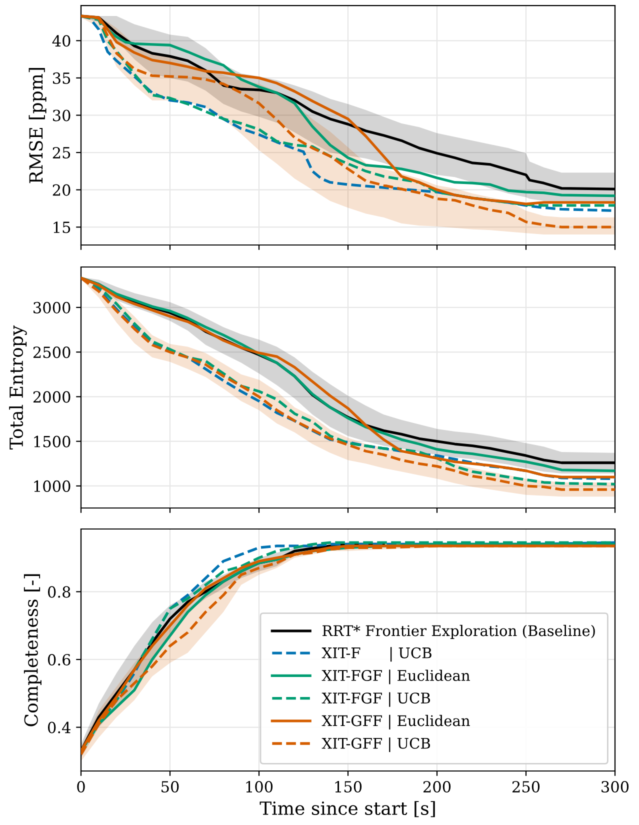  Describe the element at coordinates (81, 786) in the screenshot. I see `x-tick-label: 0` at that location.